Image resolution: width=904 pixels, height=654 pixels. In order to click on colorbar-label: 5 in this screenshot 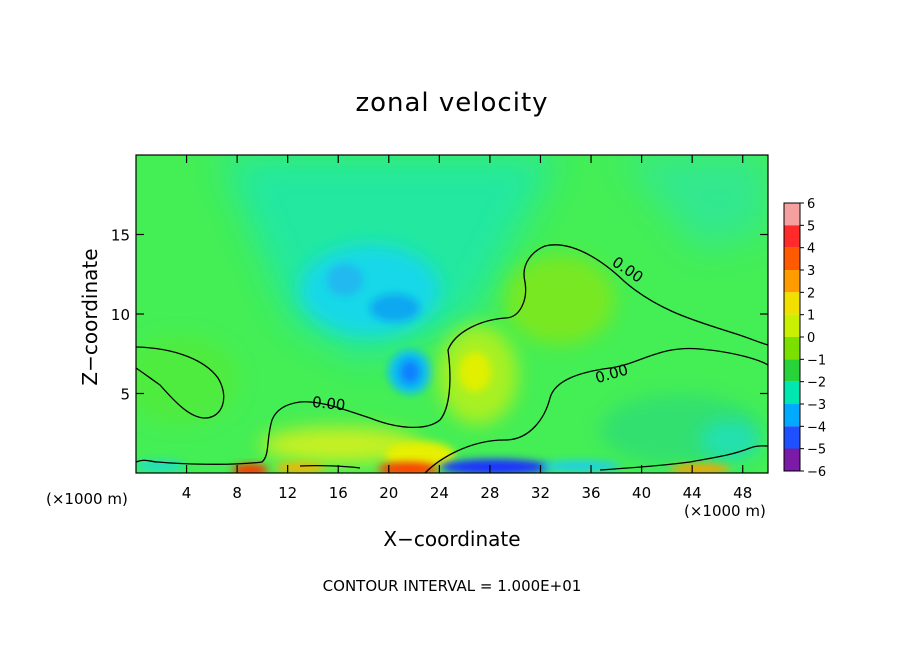, I will do `click(811, 226)`.